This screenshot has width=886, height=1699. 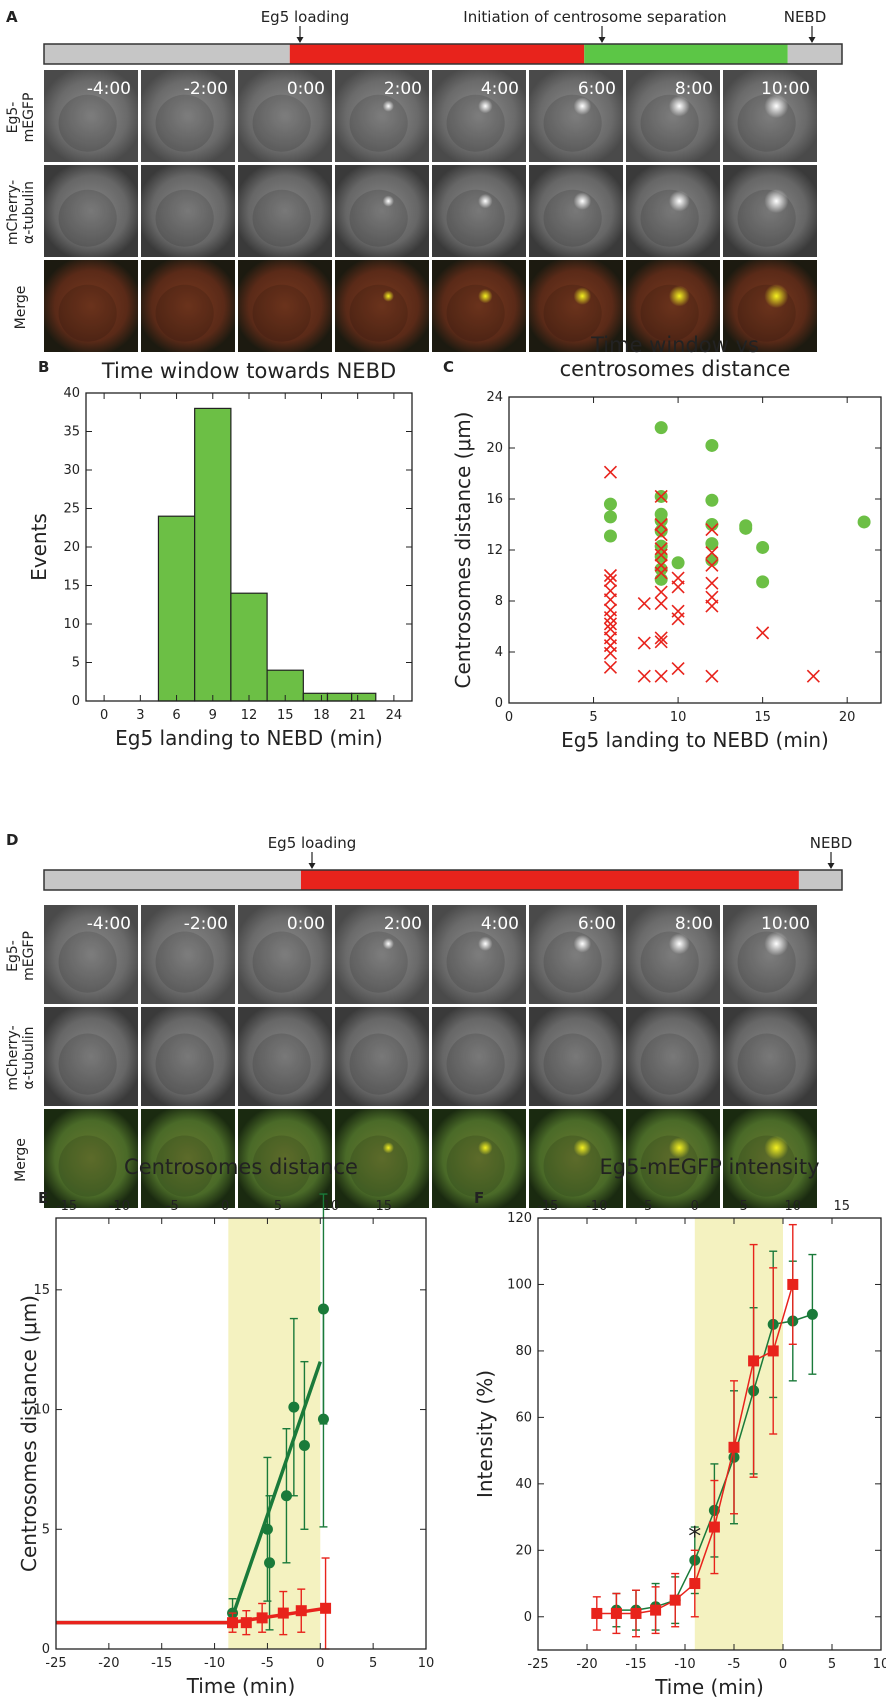 I want to click on y-axis-label: Events, so click(x=39, y=547).